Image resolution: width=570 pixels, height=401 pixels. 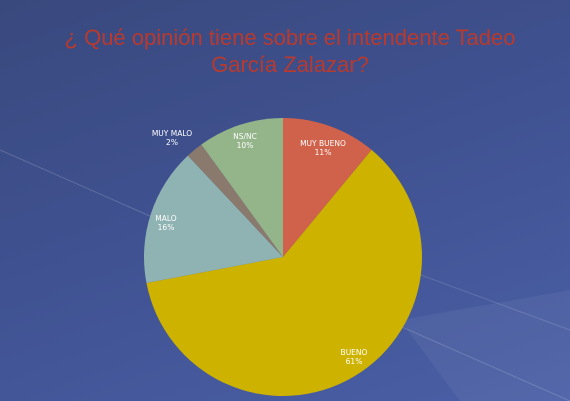 What do you see at coordinates (166, 218) in the screenshot?
I see `slice-label: MALO` at bounding box center [166, 218].